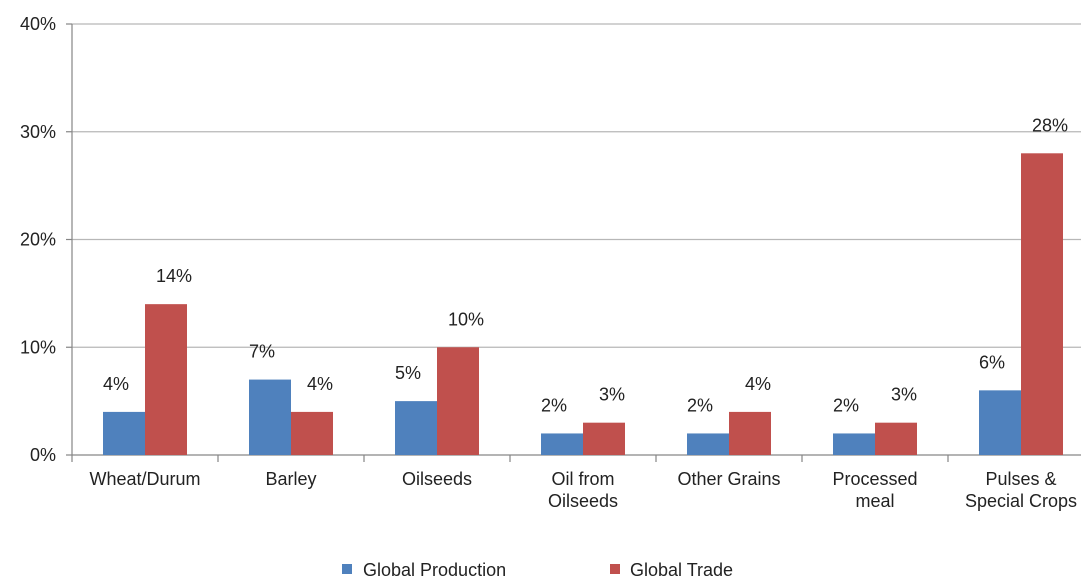 The height and width of the screenshot is (582, 1081). I want to click on data-label-0-2: 5%, so click(408, 373).